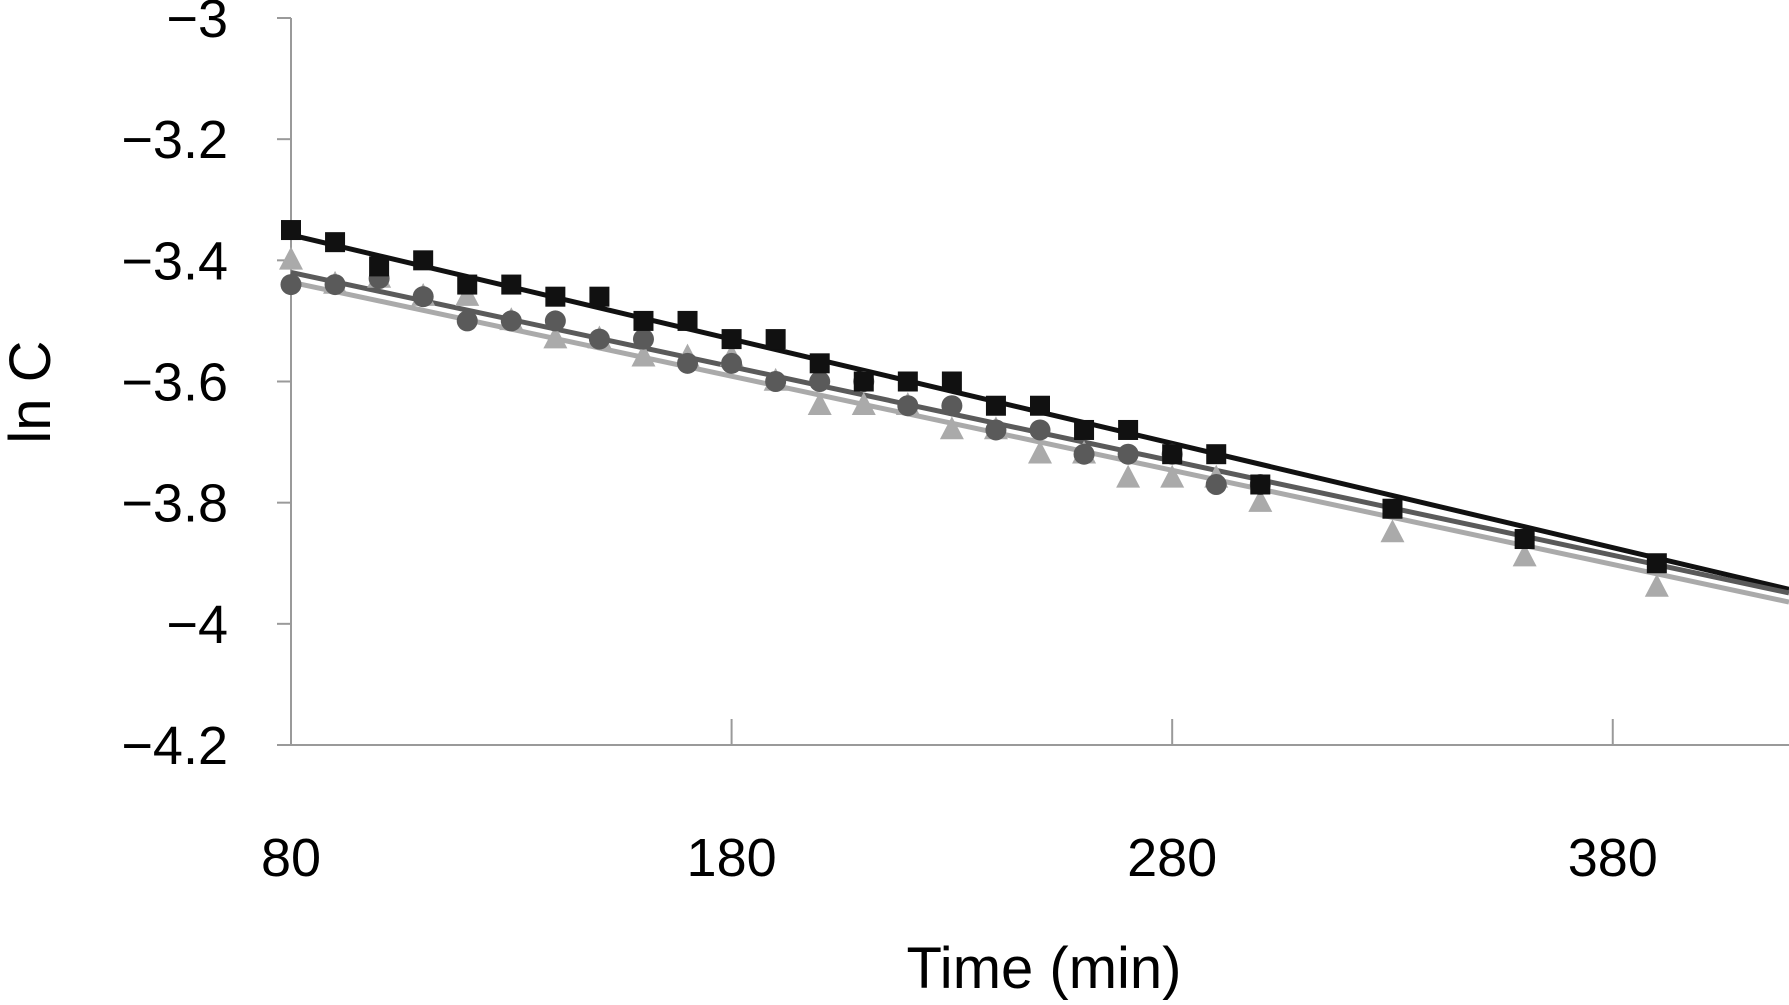  Describe the element at coordinates (174, 383) in the screenshot. I see `y-tick-label: −3.6` at that location.